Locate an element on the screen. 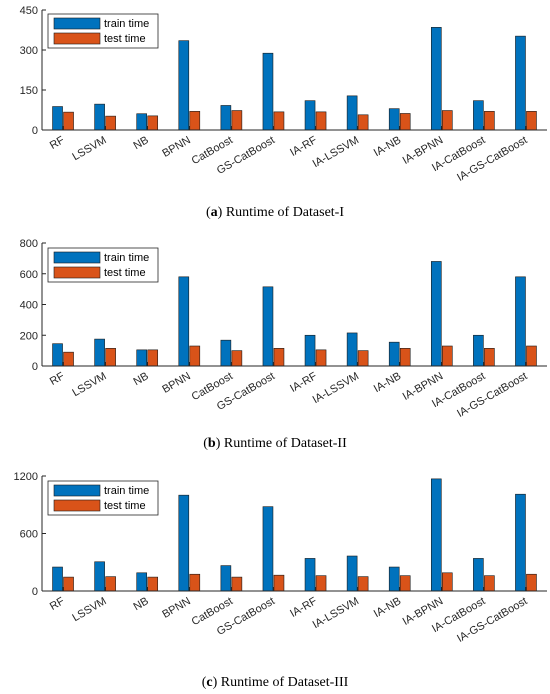  y-tick-label: 0 is located at coordinates (35, 131).